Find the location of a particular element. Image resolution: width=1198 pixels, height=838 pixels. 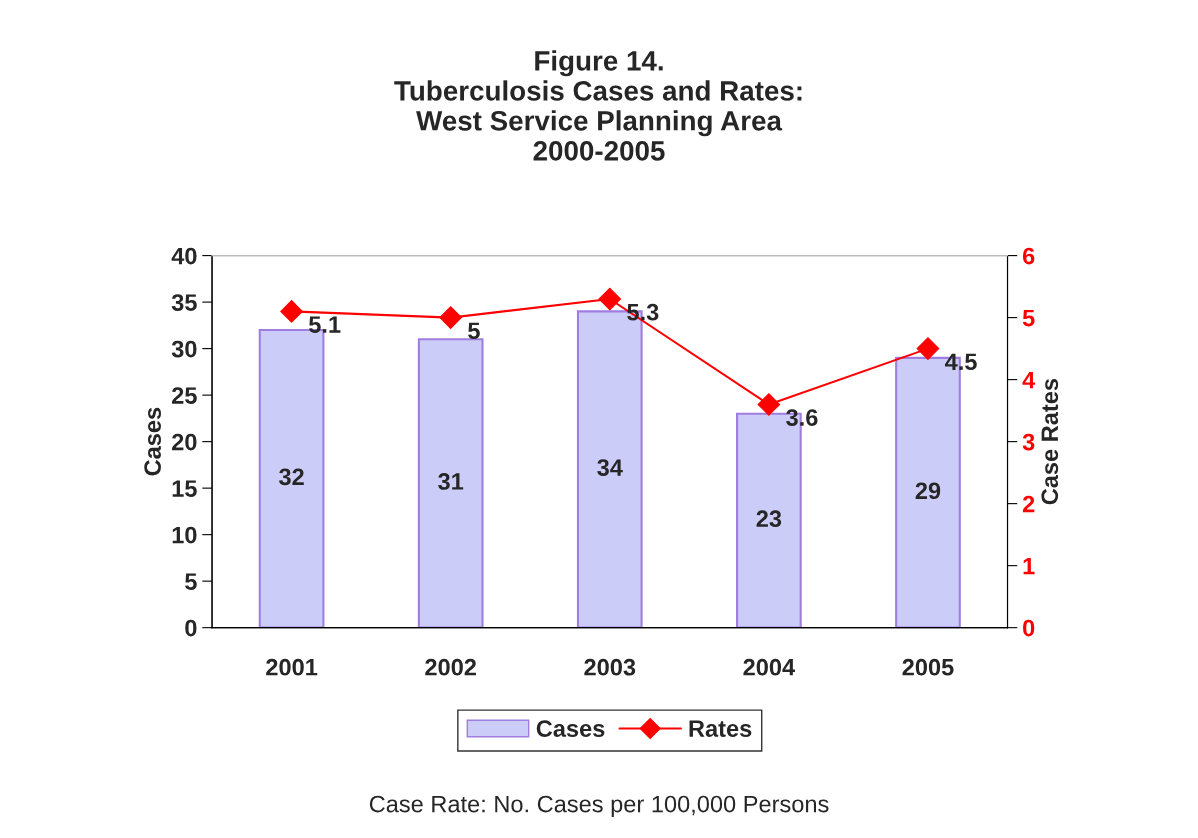

y2-tick-label: 2 is located at coordinates (1028, 504).